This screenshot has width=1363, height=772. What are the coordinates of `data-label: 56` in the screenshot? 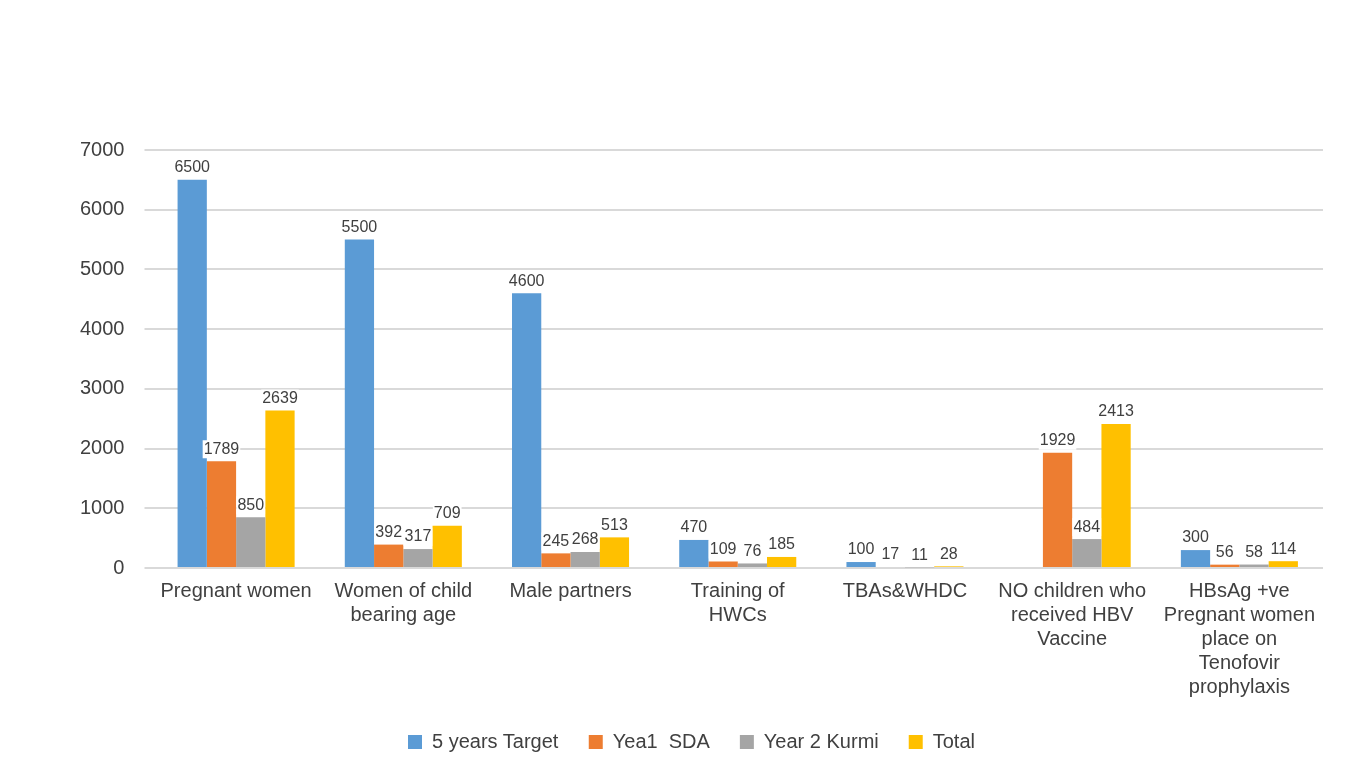 It's located at (1224, 552).